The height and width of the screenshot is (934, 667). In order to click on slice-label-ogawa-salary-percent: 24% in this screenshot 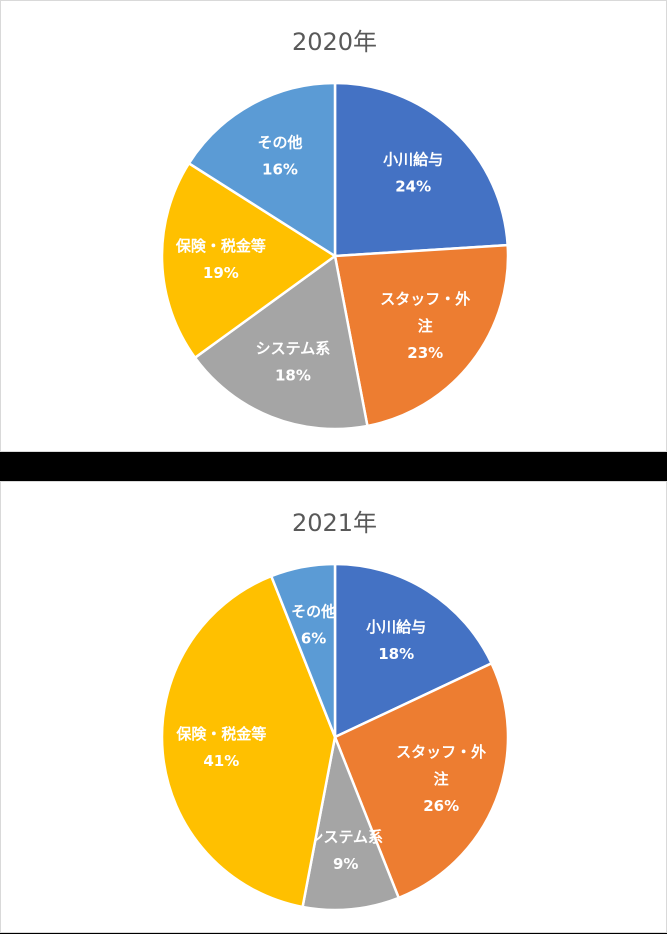, I will do `click(413, 186)`.